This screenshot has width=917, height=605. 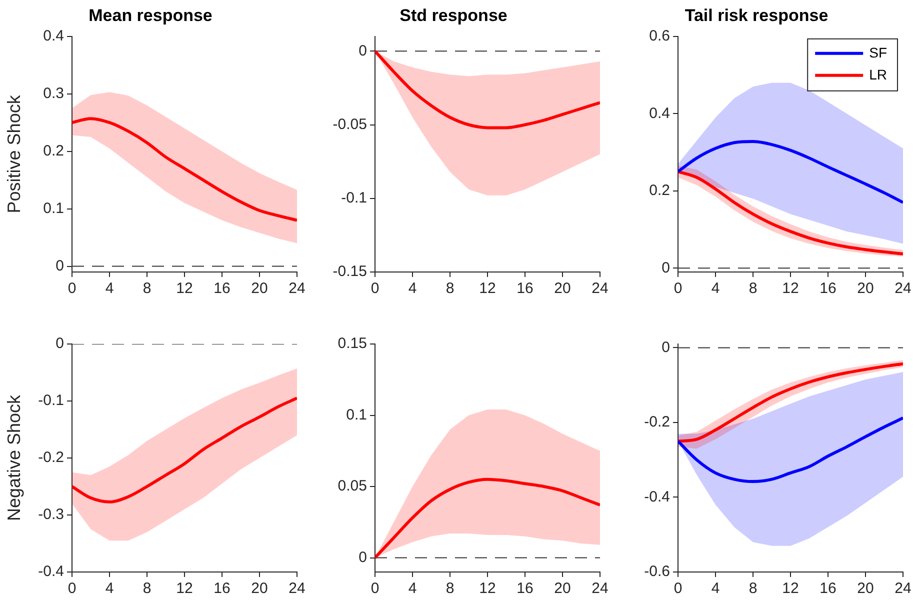 What do you see at coordinates (352, 486) in the screenshot?
I see `y-tick-label: 0.05` at bounding box center [352, 486].